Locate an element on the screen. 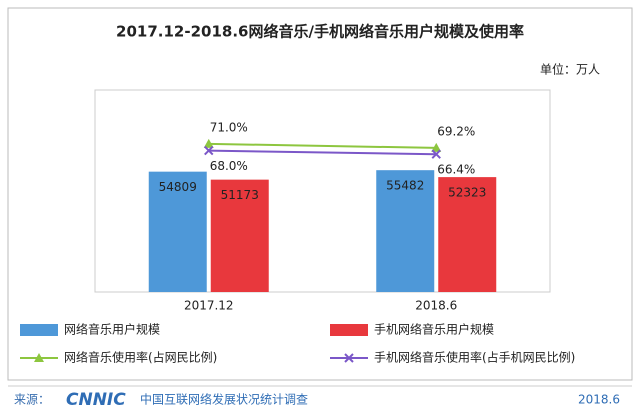 The width and height of the screenshot is (640, 416). line-value-label: 69.2% is located at coordinates (456, 131).